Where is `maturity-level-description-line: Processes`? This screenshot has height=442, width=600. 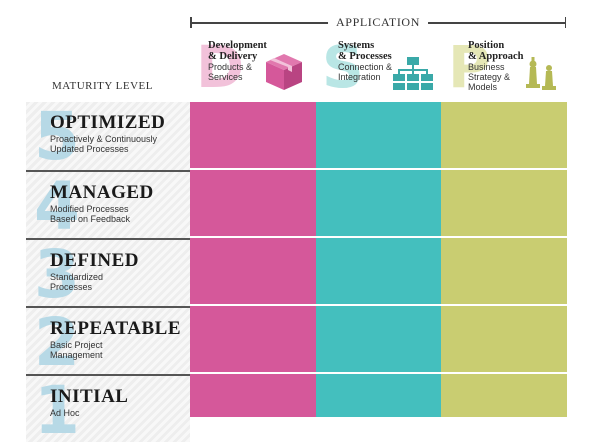 maturity-level-description-line: Processes is located at coordinates (71, 287).